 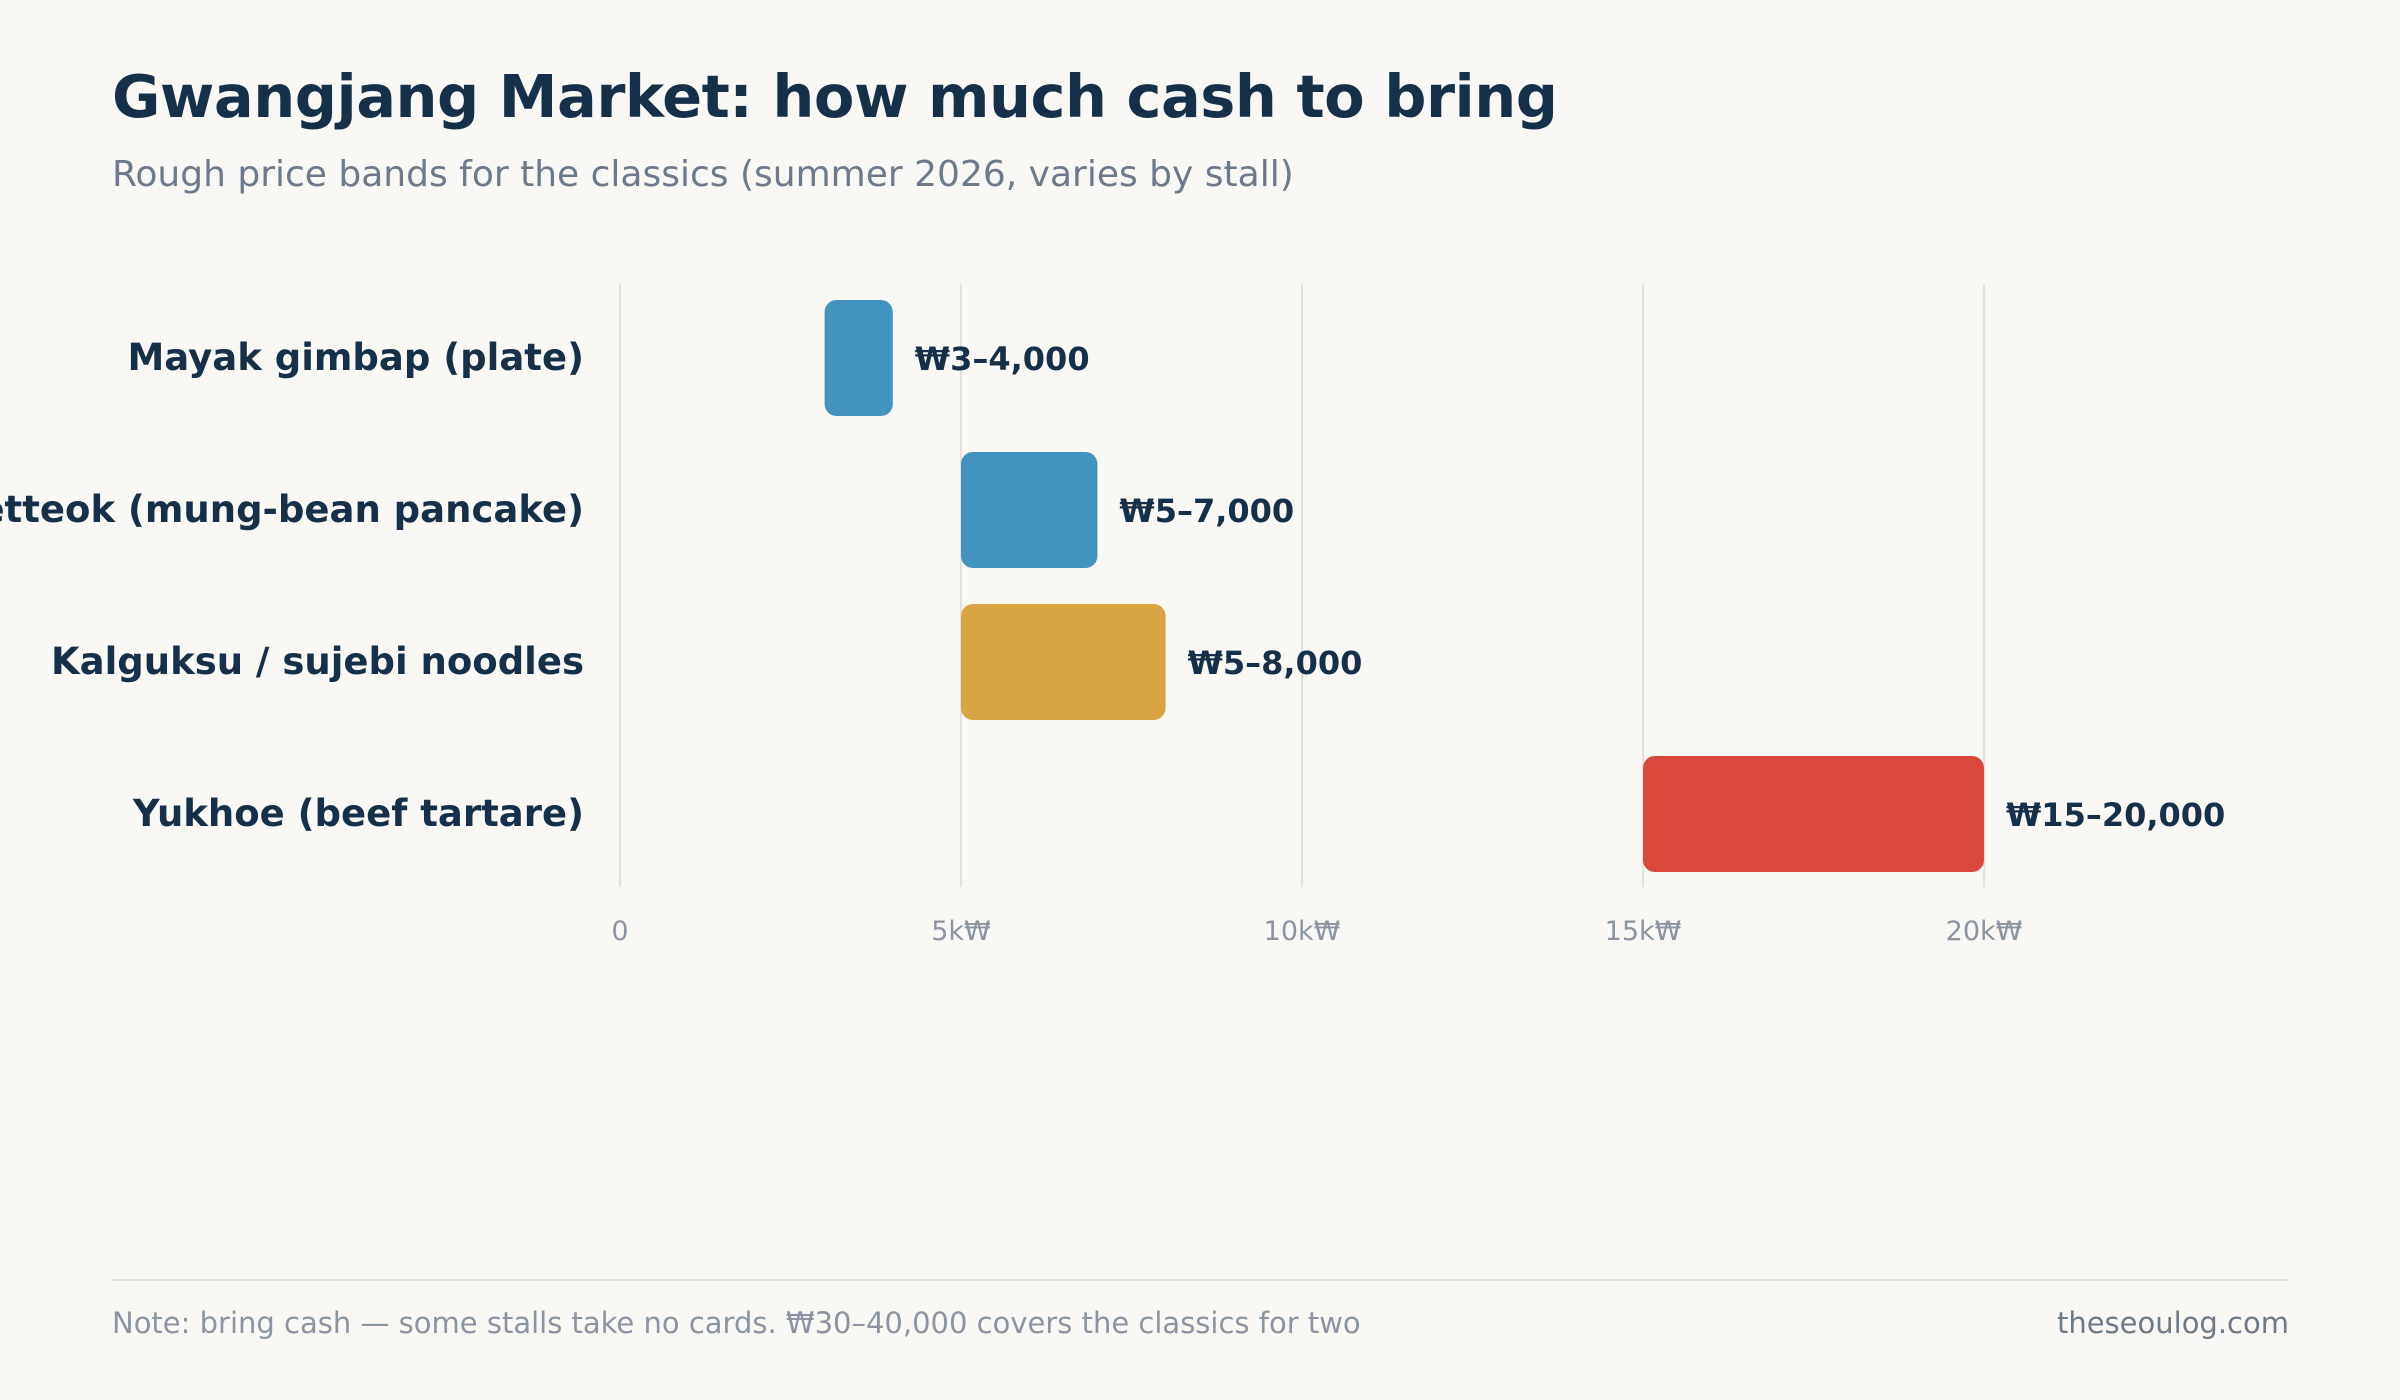 I want to click on category-label: Yukhoe (beef tartare), so click(x=358, y=813).